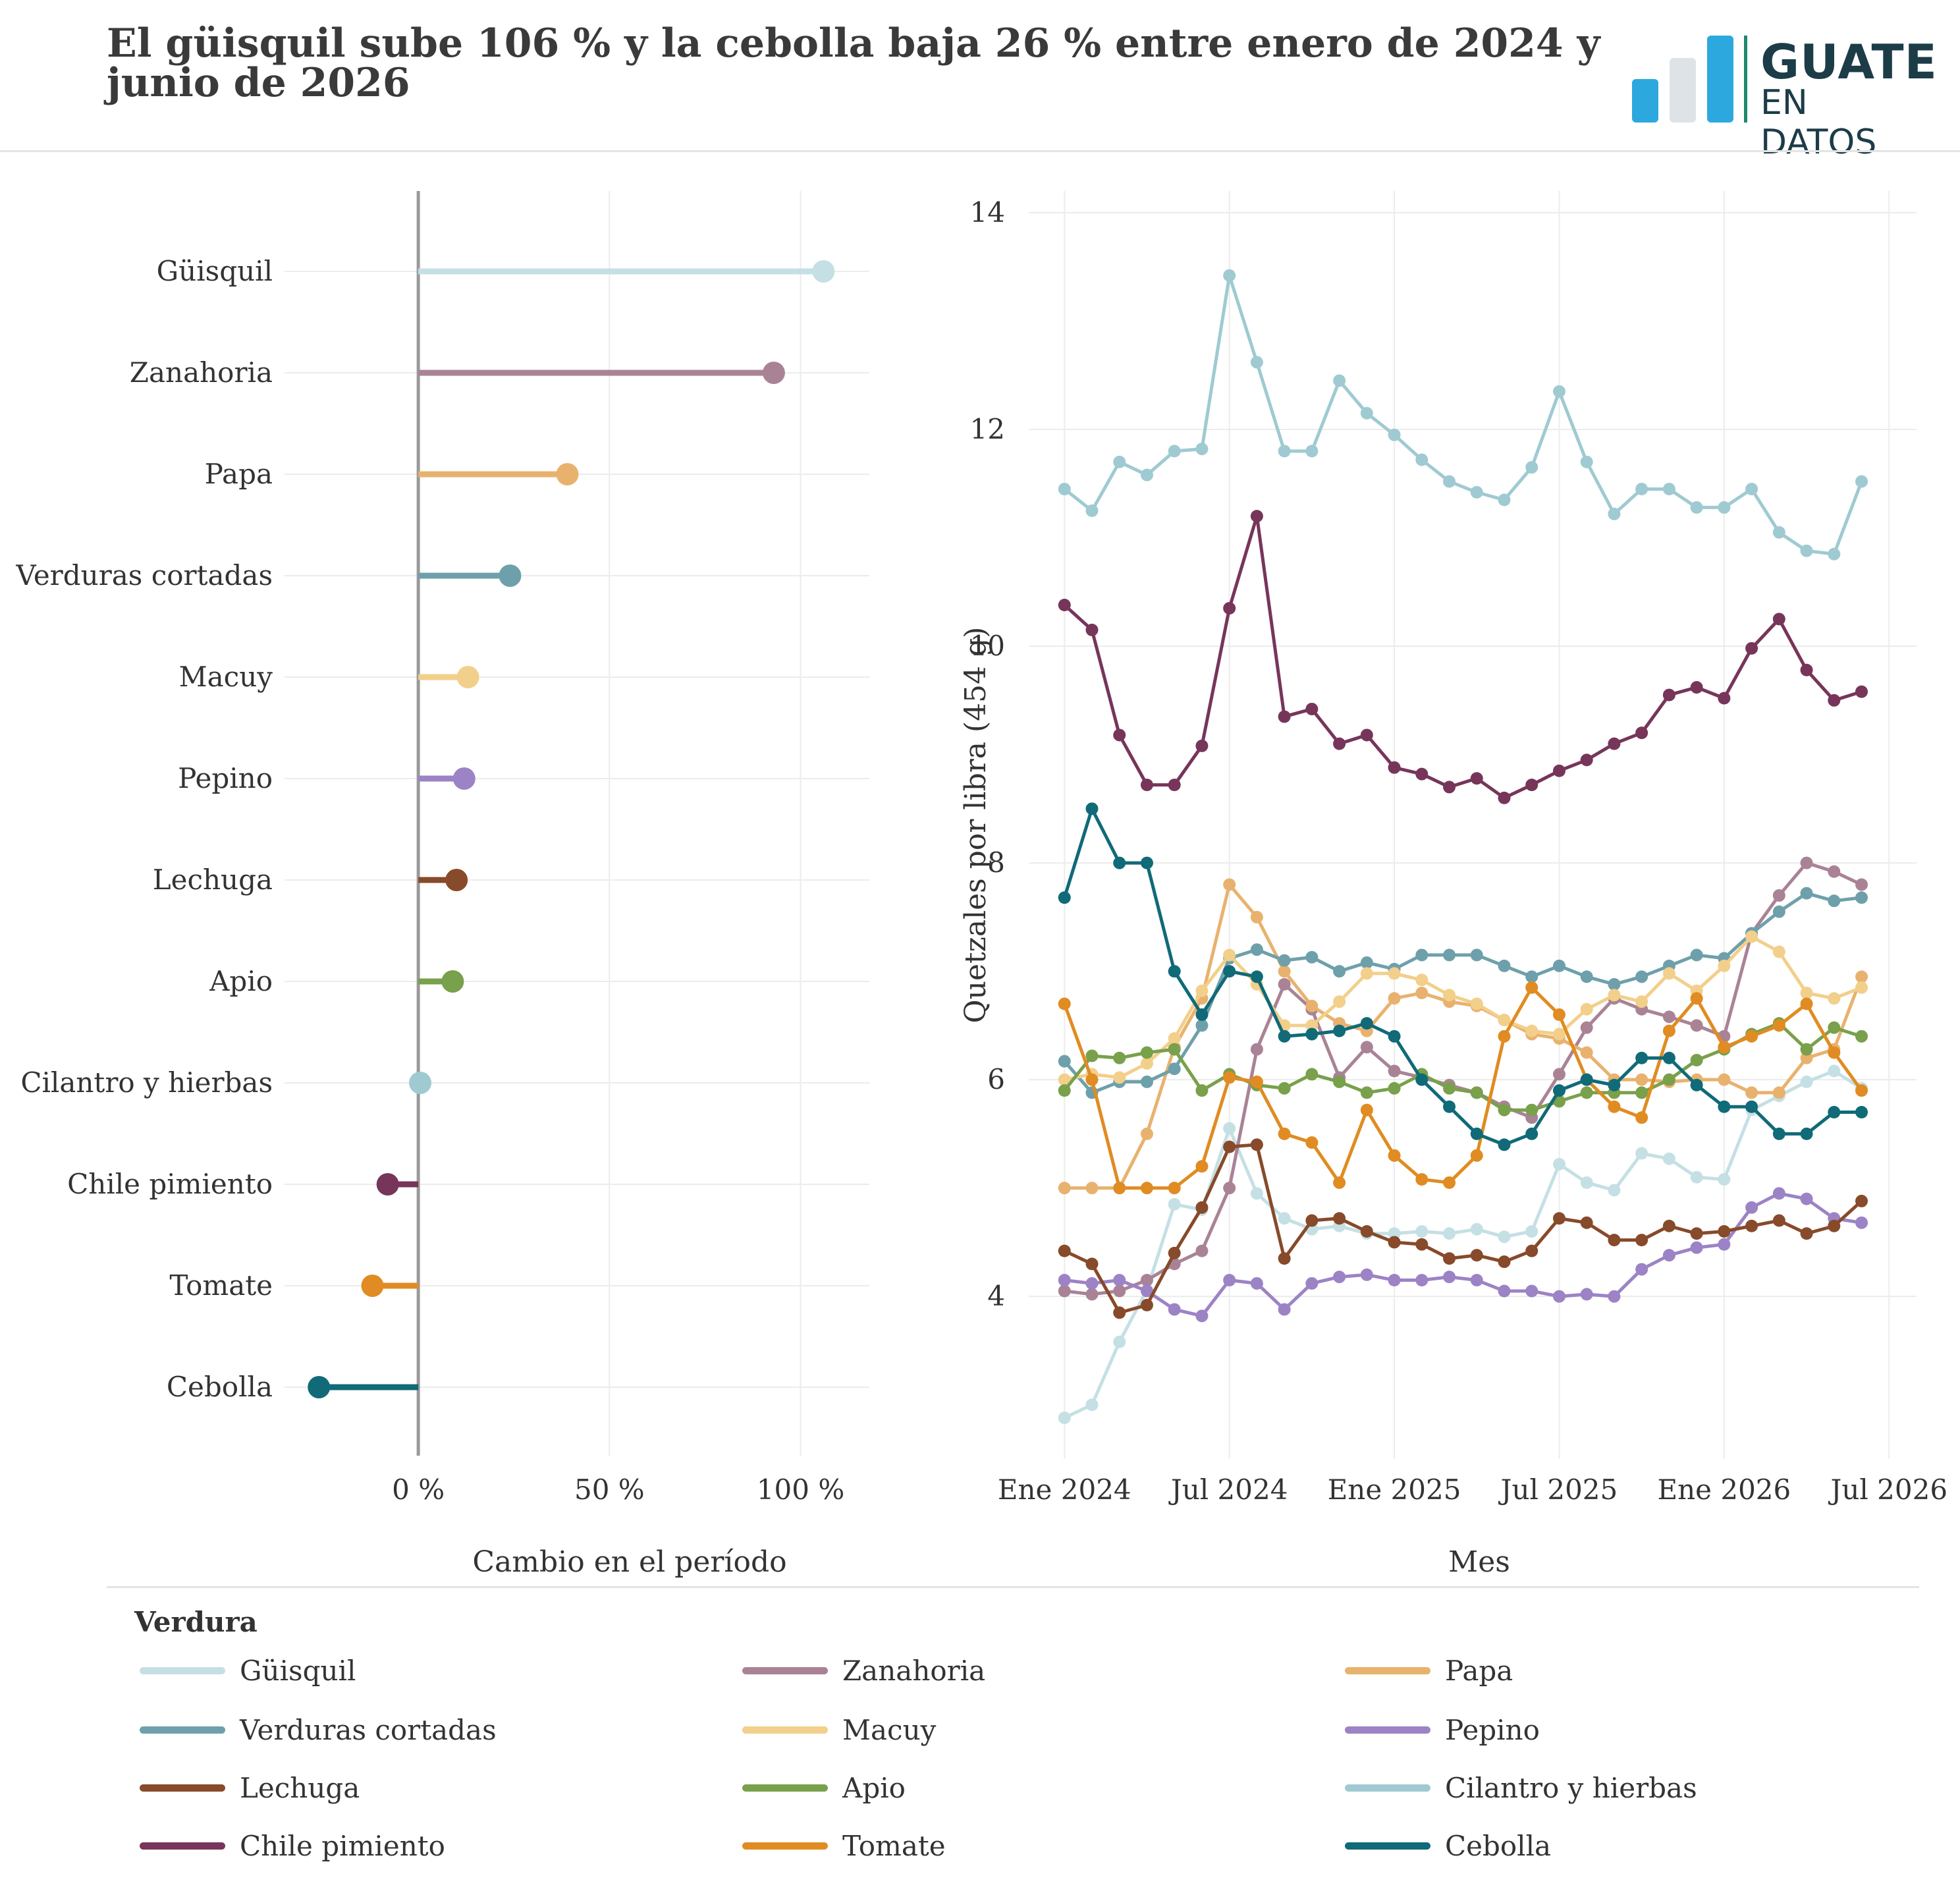  What do you see at coordinates (773, 373) in the screenshot?
I see `lollipop-dot-zanahoria` at bounding box center [773, 373].